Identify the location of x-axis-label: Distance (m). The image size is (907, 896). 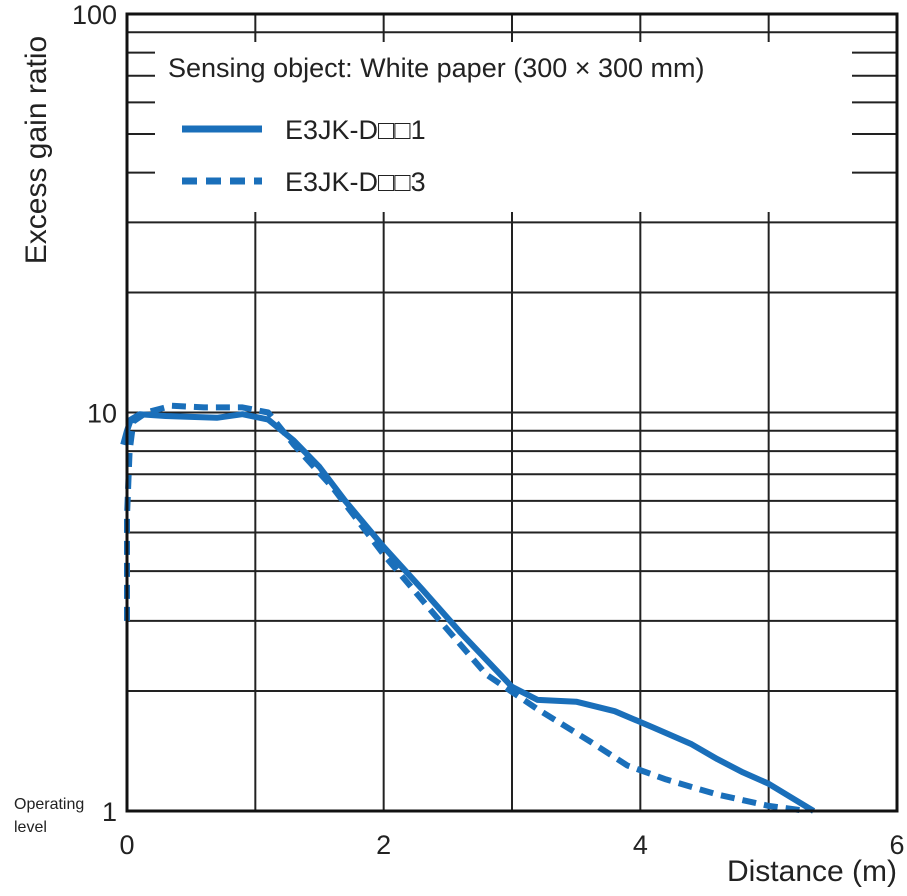
(812, 871).